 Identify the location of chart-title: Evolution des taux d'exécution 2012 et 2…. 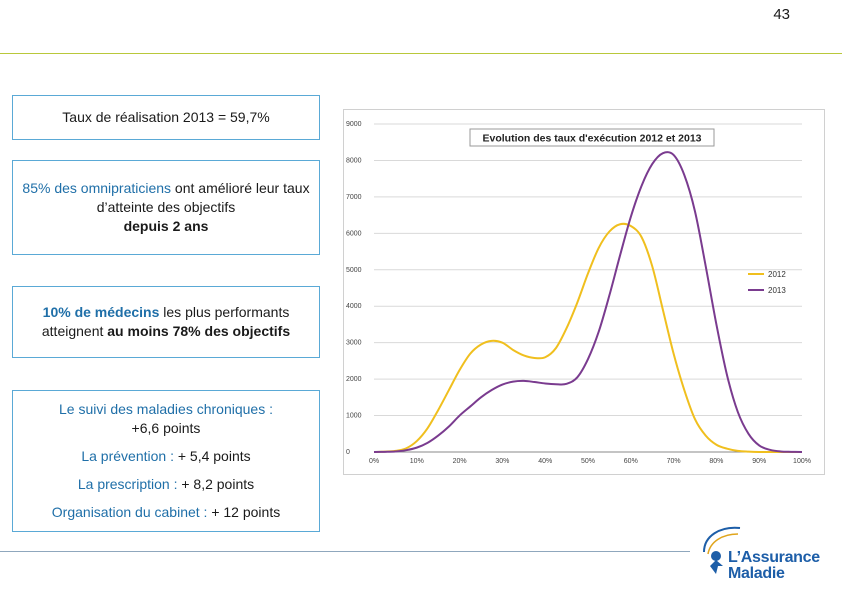
(592, 139).